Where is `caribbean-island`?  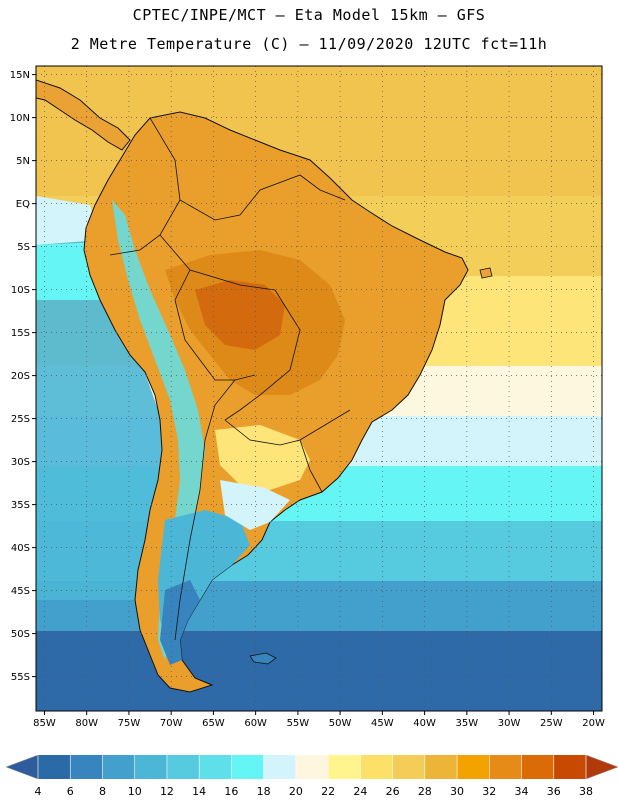 caribbean-island is located at coordinates (486, 273).